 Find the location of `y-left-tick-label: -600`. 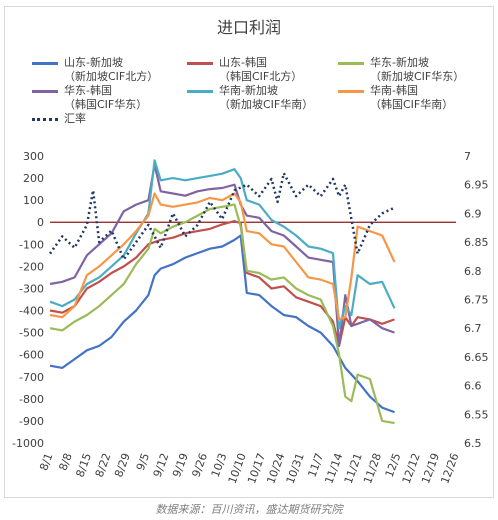

y-left-tick-label: -600 is located at coordinates (31, 355).